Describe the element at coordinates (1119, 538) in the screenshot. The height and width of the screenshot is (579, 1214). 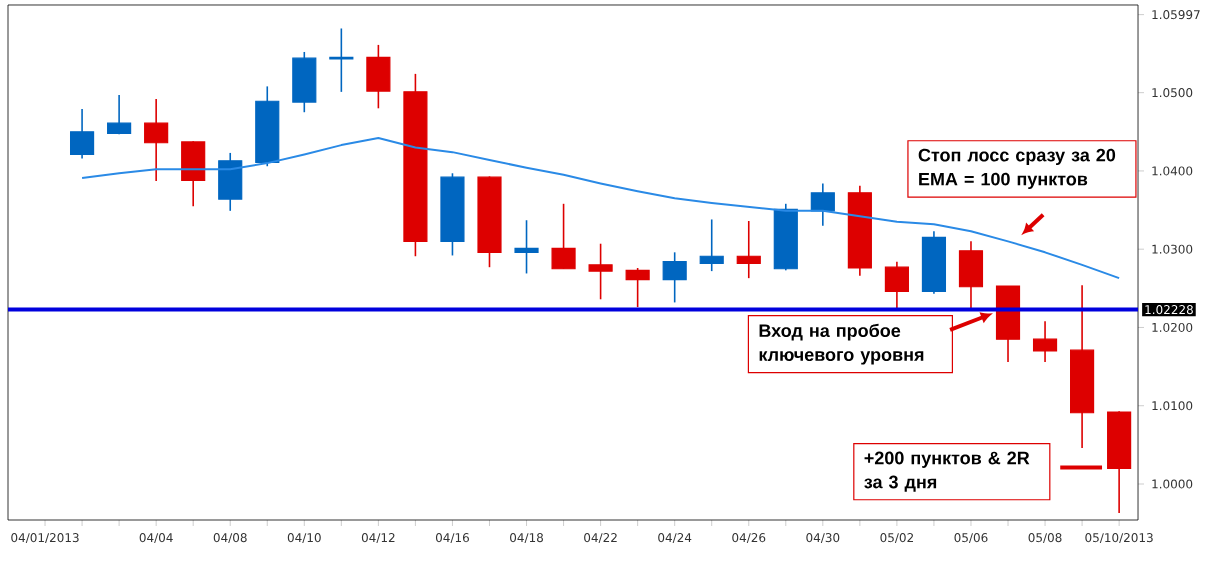
I see `x-tick-label: 05/10/2013` at that location.